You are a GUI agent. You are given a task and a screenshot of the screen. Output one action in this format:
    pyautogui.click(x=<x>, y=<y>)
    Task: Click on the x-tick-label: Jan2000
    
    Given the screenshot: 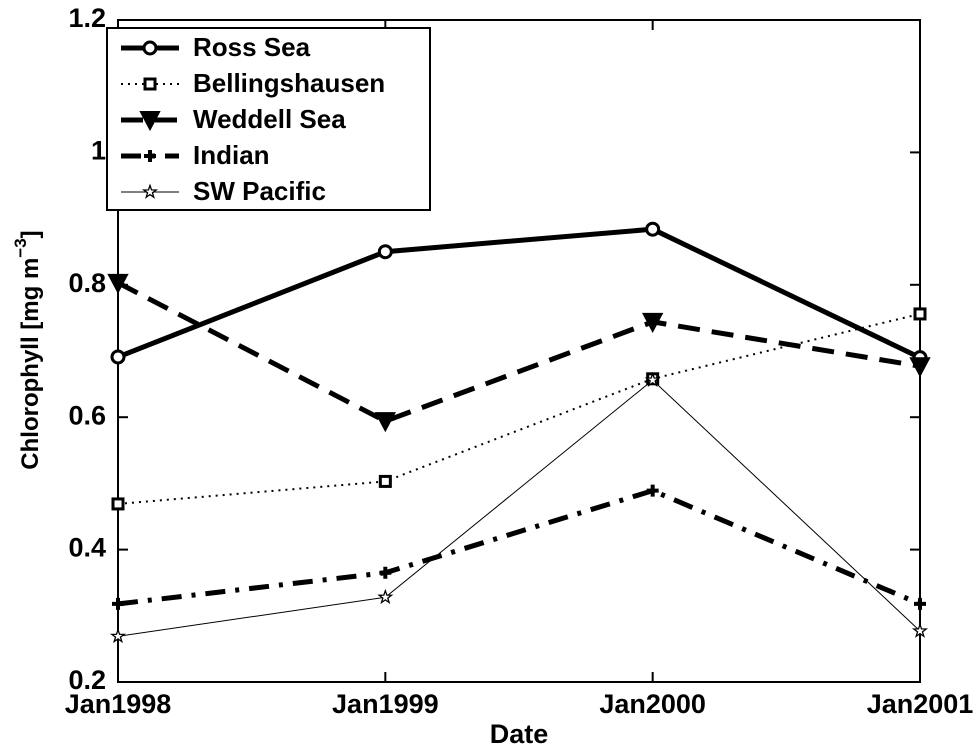 What is the action you would take?
    pyautogui.click(x=652, y=704)
    